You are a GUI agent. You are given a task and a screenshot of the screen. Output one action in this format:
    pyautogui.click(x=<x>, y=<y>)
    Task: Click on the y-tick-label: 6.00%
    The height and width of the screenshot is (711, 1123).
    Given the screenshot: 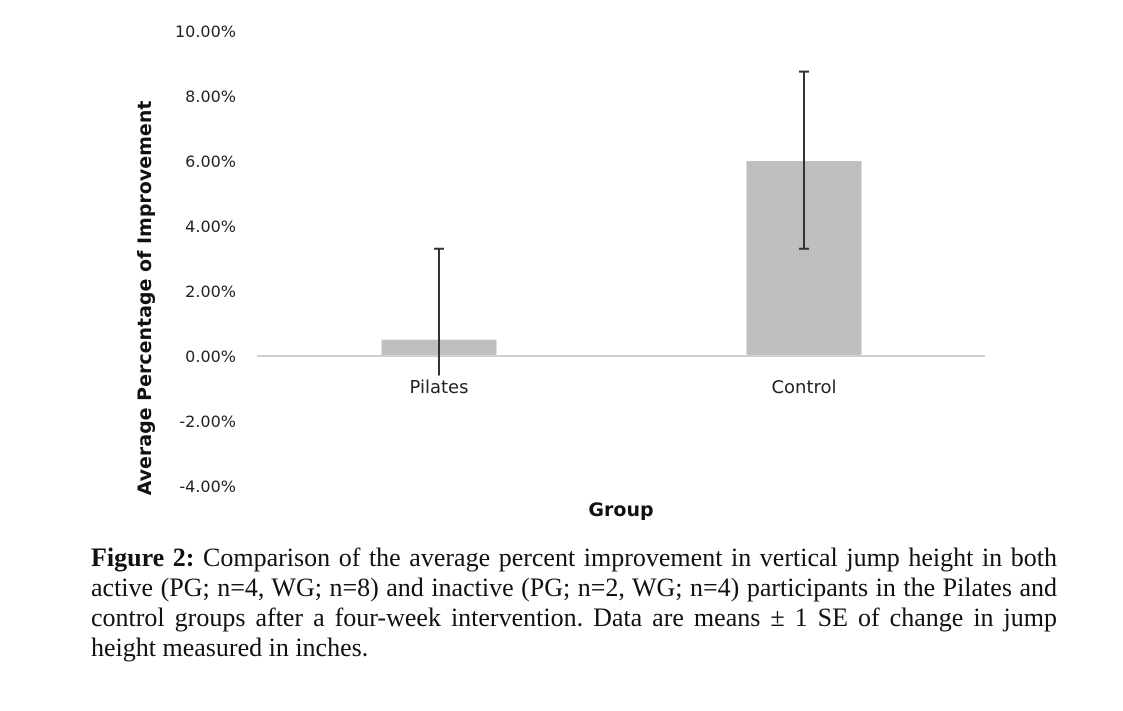 What is the action you would take?
    pyautogui.click(x=210, y=161)
    